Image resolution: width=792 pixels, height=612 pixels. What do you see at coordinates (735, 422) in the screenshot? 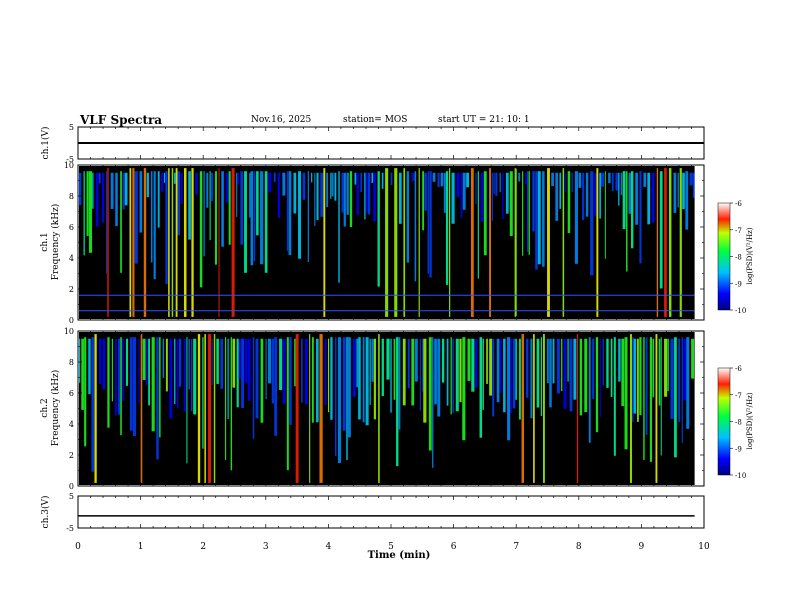
I see `ch2-colorbar: -6 -7 -8 -9 -10 log(PSD)(V²/Hz)` at bounding box center [735, 422].